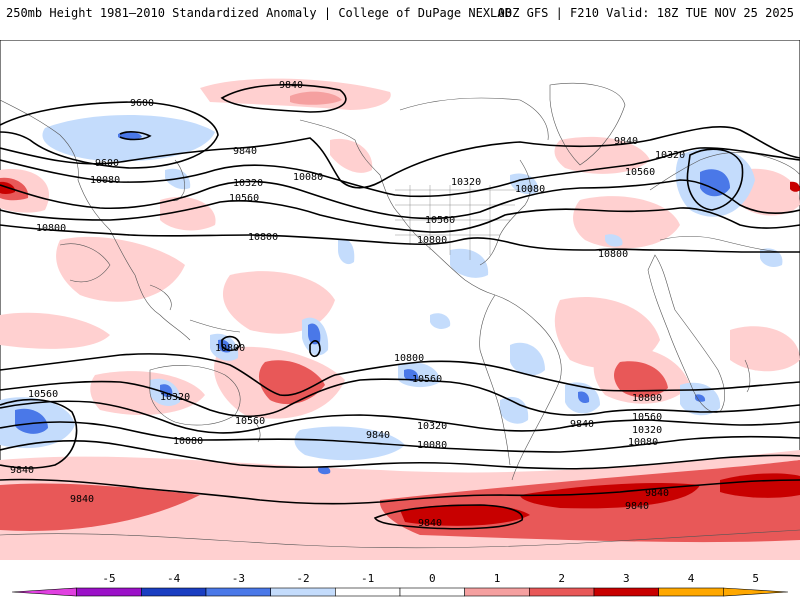 This screenshot has width=800, height=600. Describe the element at coordinates (51, 228) in the screenshot. I see `label-10800-asia: 10800` at that location.